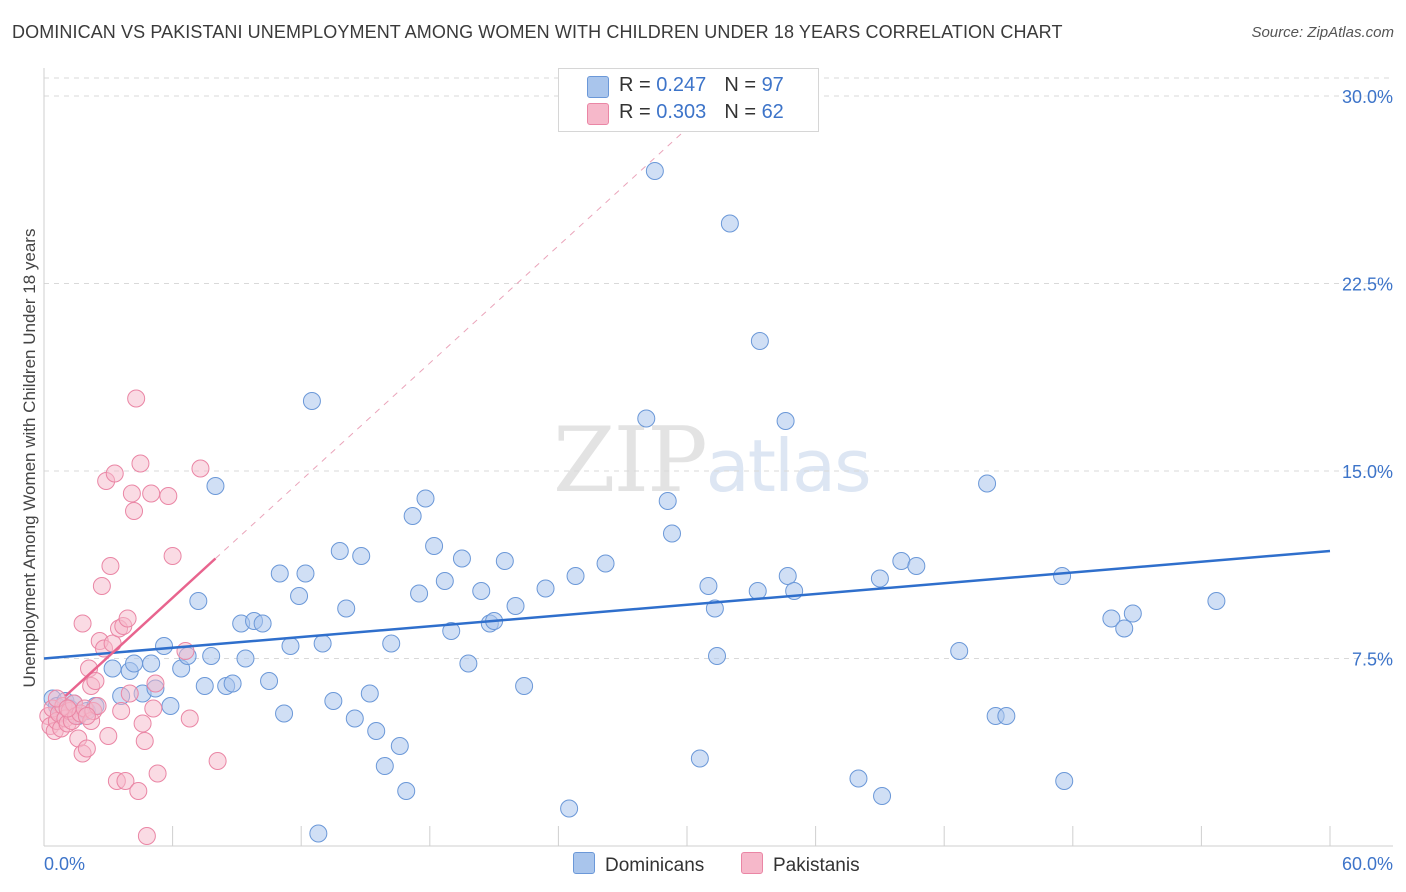 The width and height of the screenshot is (1406, 892). What do you see at coordinates (1372, 660) in the screenshot?
I see `y-tick-label: 7.5%` at bounding box center [1372, 660].